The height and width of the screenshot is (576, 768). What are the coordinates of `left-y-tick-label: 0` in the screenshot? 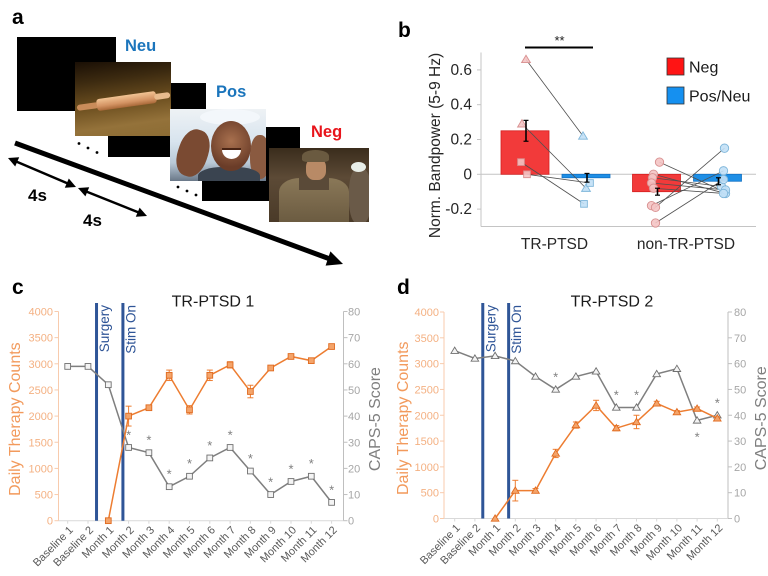 It's located at (436, 520).